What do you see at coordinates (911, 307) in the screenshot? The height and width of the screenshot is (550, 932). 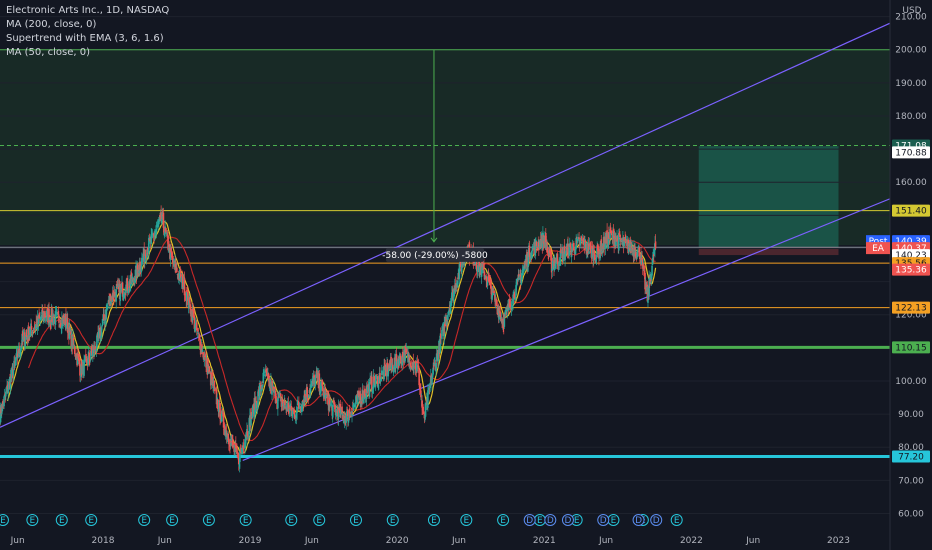 I see `price-tag: 122.13` at bounding box center [911, 307].